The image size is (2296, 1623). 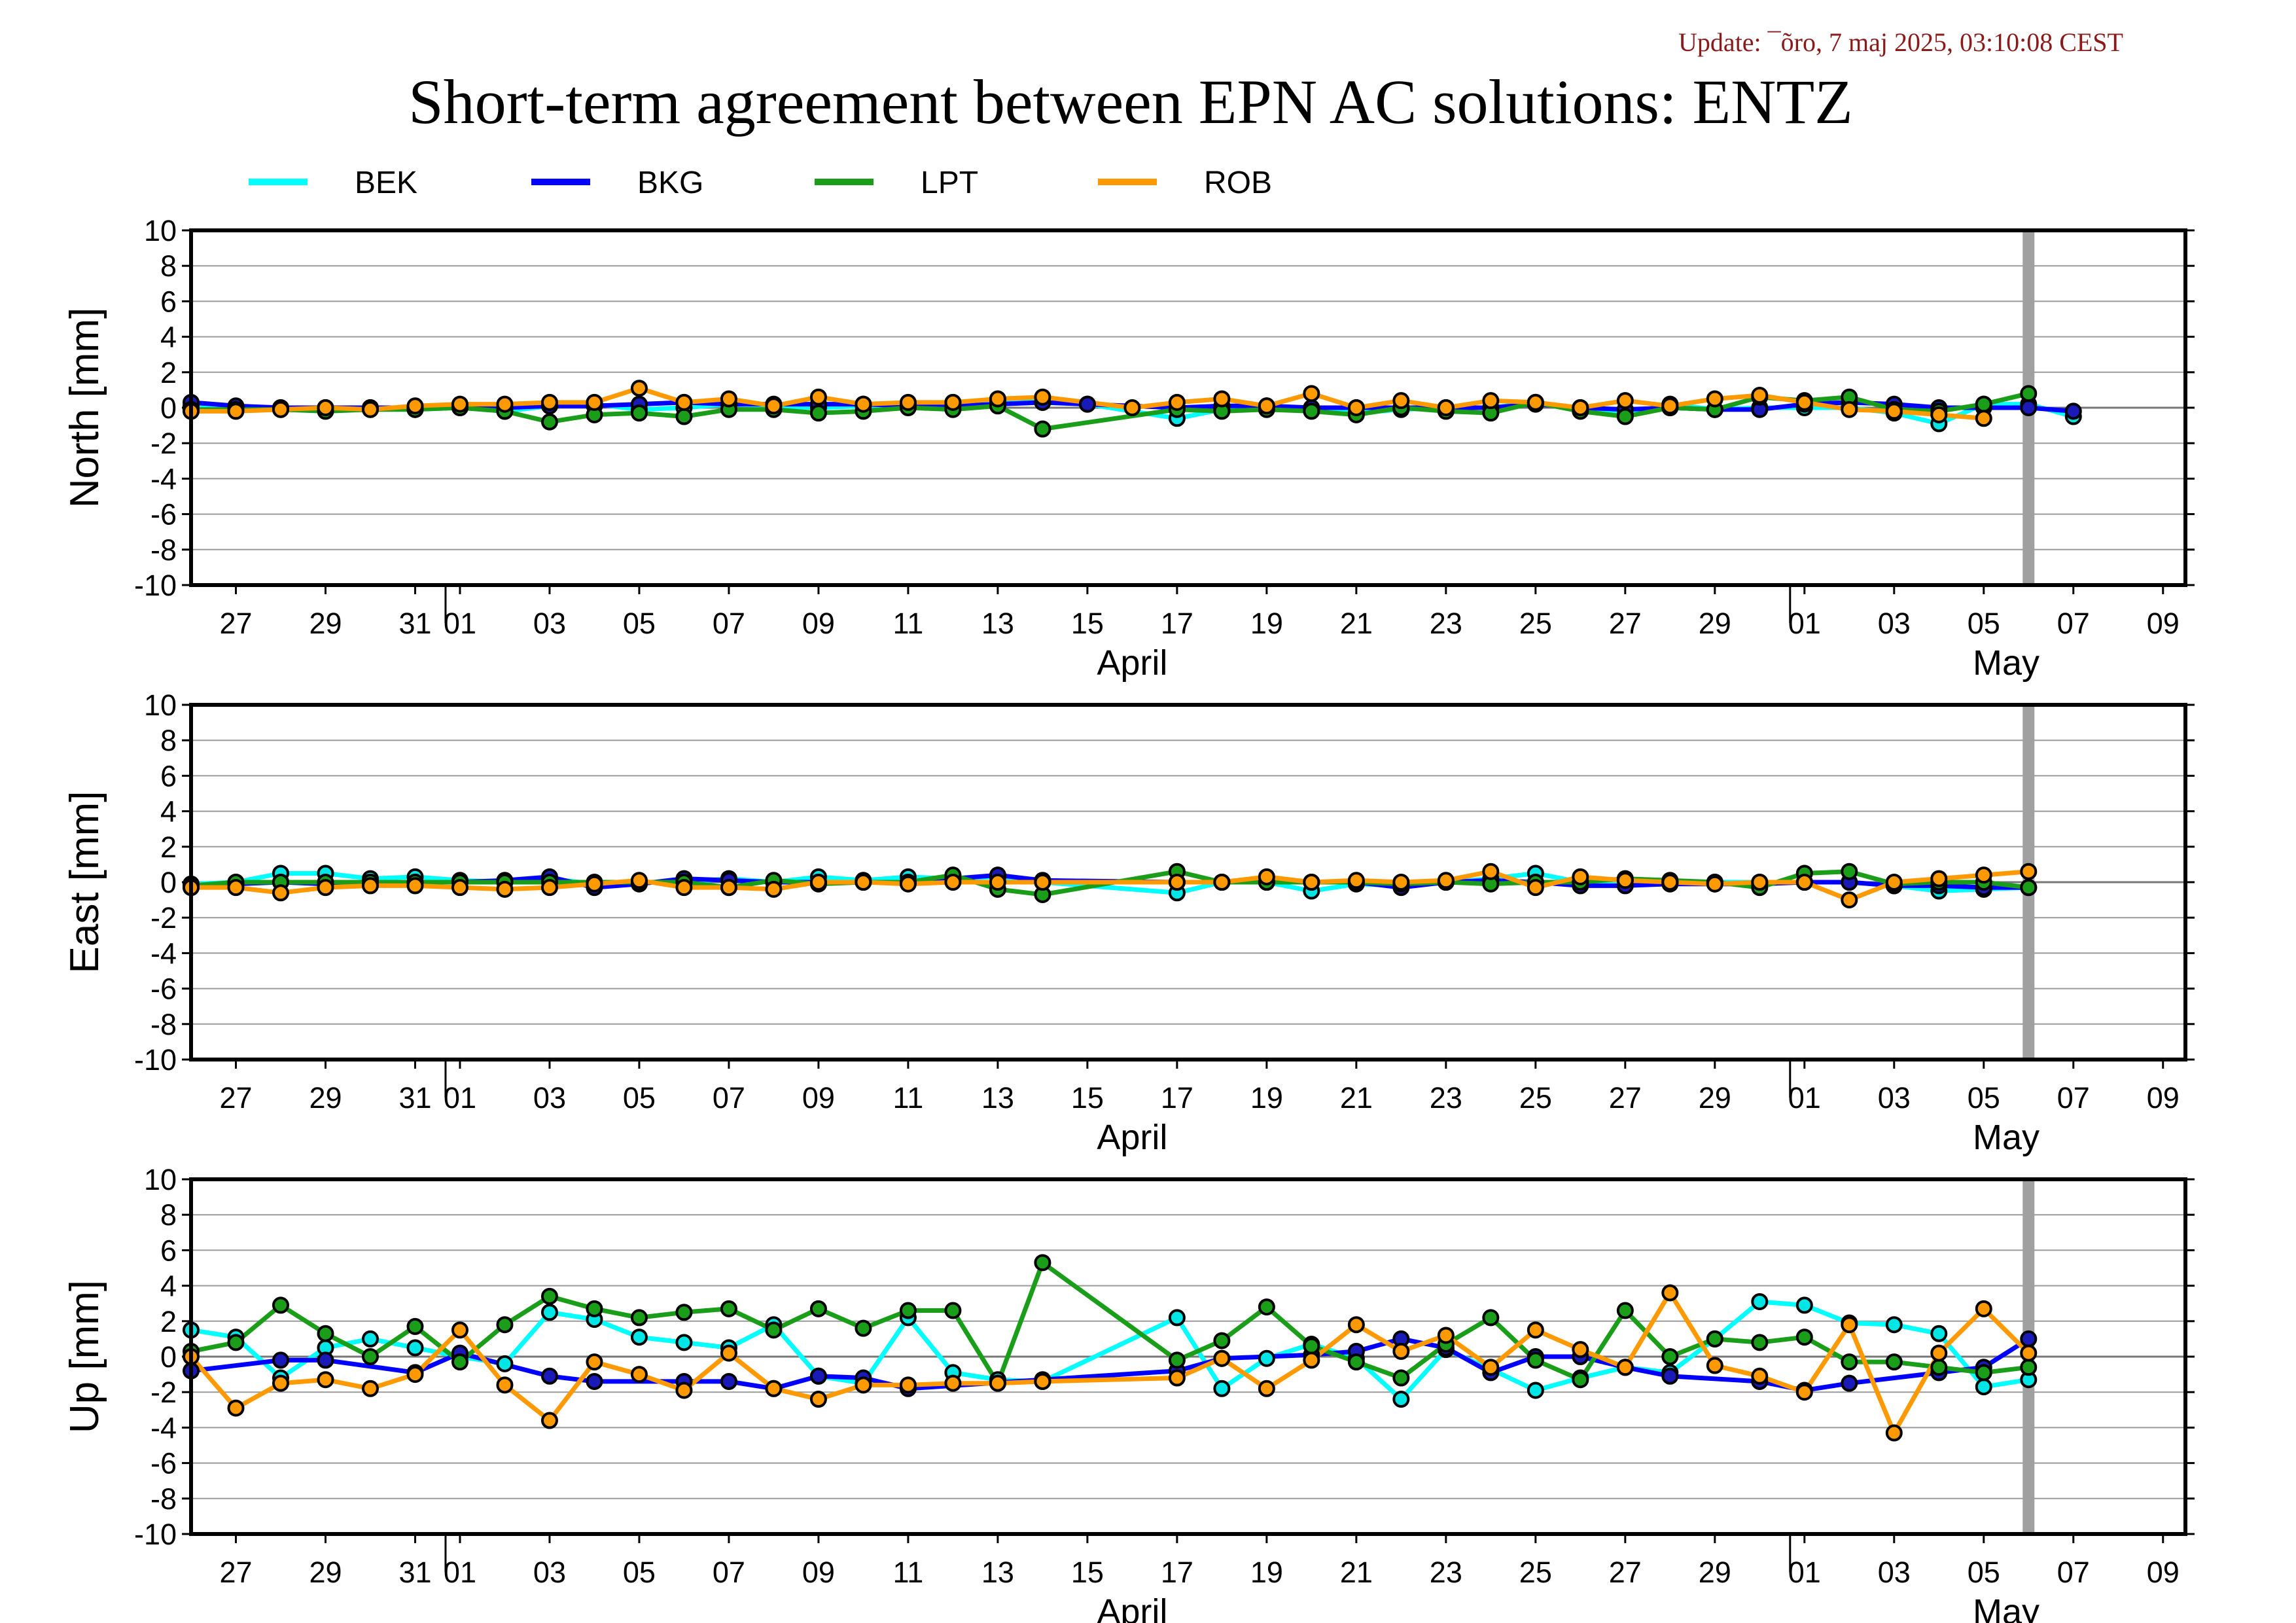 What do you see at coordinates (164, 1499) in the screenshot?
I see `y-tick-label: -8` at bounding box center [164, 1499].